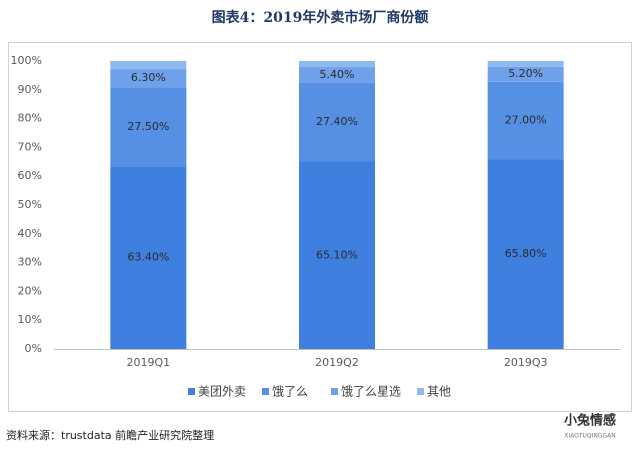  I want to click on y-tick-label: 20%, so click(30, 290).